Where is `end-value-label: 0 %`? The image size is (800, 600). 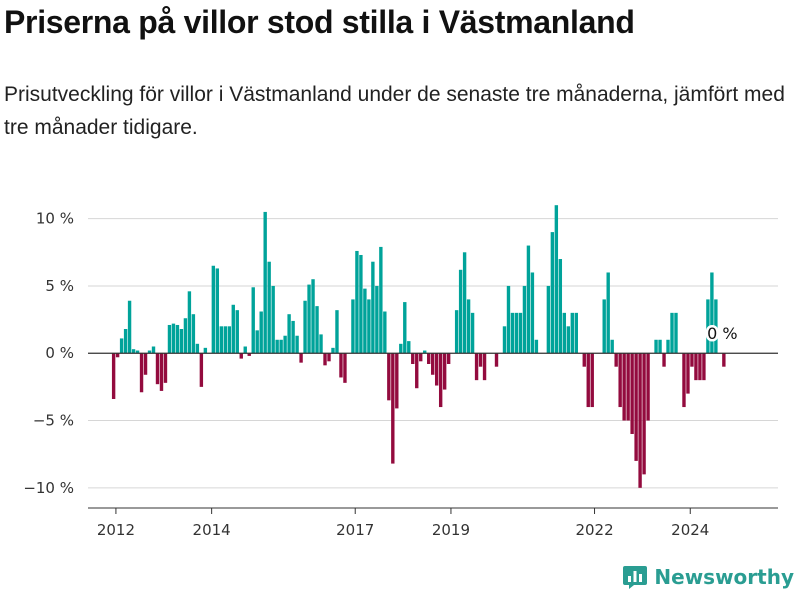 end-value-label: 0 % is located at coordinates (722, 333).